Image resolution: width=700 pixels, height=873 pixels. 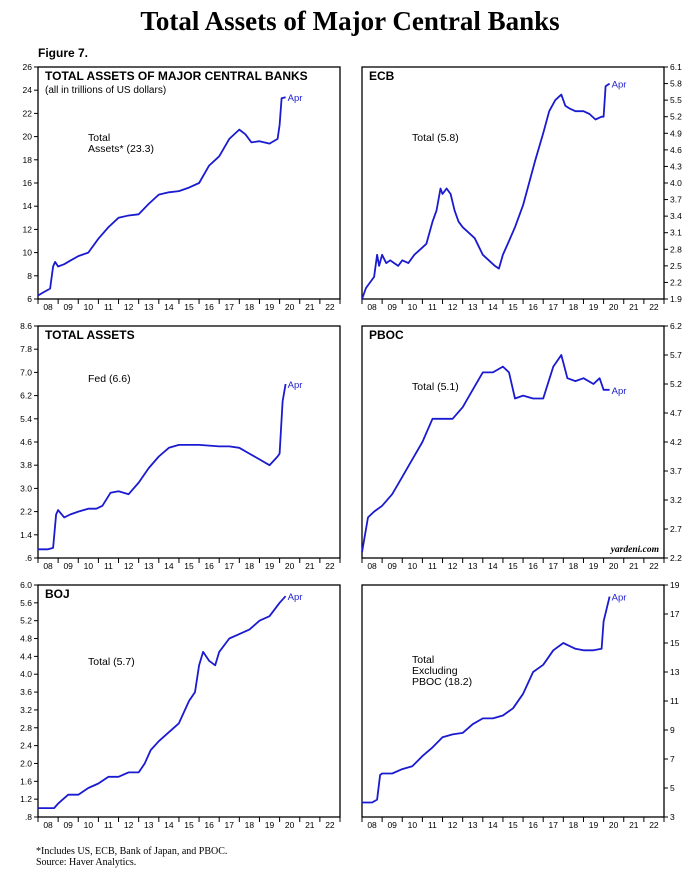 What do you see at coordinates (28, 160) in the screenshot?
I see `y-tick-label-total: 18` at bounding box center [28, 160].